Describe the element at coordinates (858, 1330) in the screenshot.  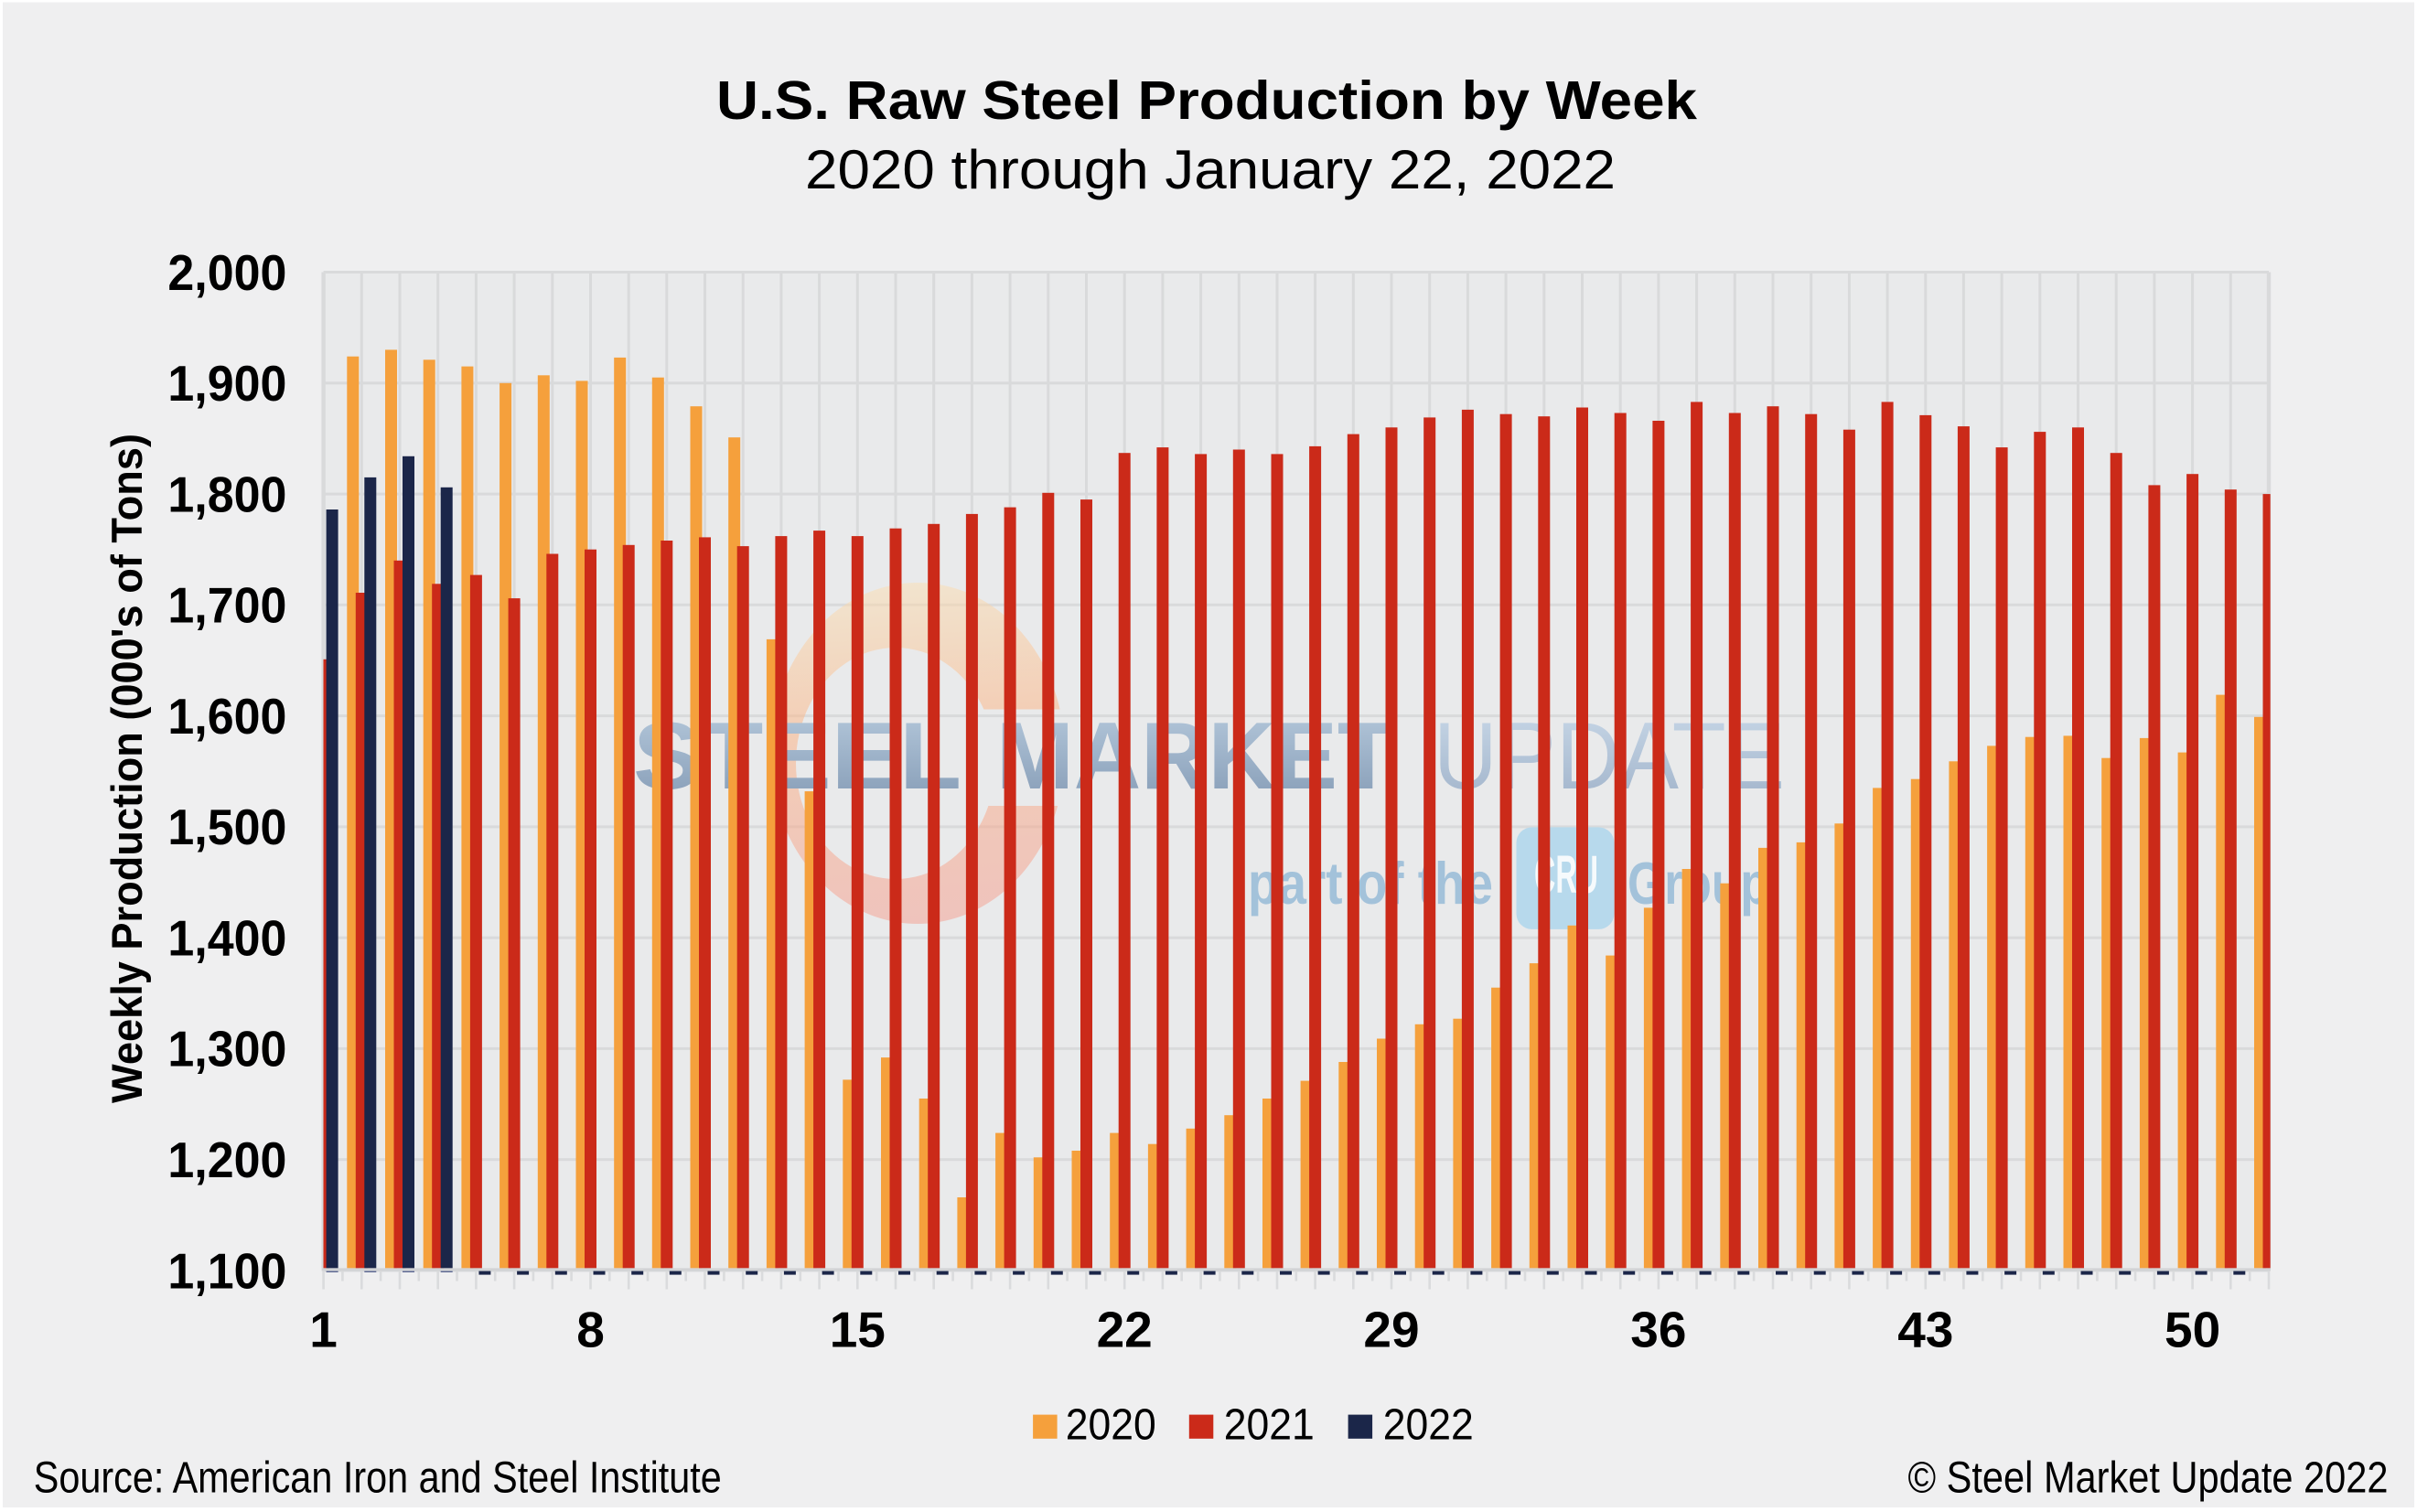
I see `svg-text: 15` at that location.